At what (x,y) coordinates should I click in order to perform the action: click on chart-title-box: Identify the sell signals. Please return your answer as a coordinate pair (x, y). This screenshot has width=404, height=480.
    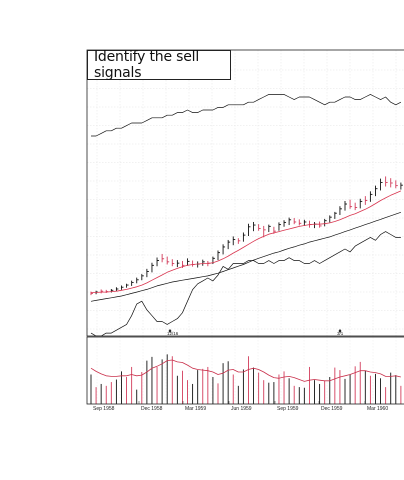
    Looking at the image, I should click on (159, 65).